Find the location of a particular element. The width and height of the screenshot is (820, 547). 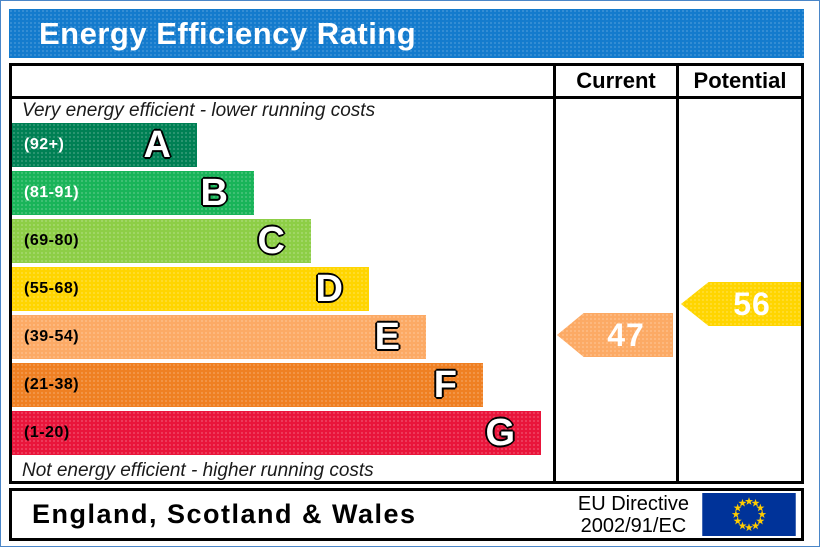

header-divider is located at coordinates (406, 97).